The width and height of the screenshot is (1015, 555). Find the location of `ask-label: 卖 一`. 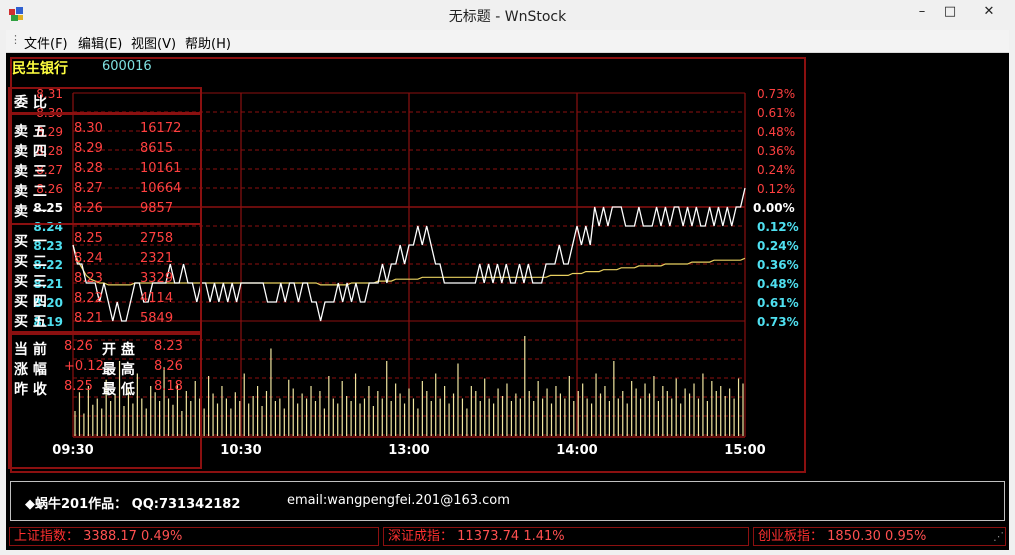

ask-label: 卖 一 is located at coordinates (30, 212).